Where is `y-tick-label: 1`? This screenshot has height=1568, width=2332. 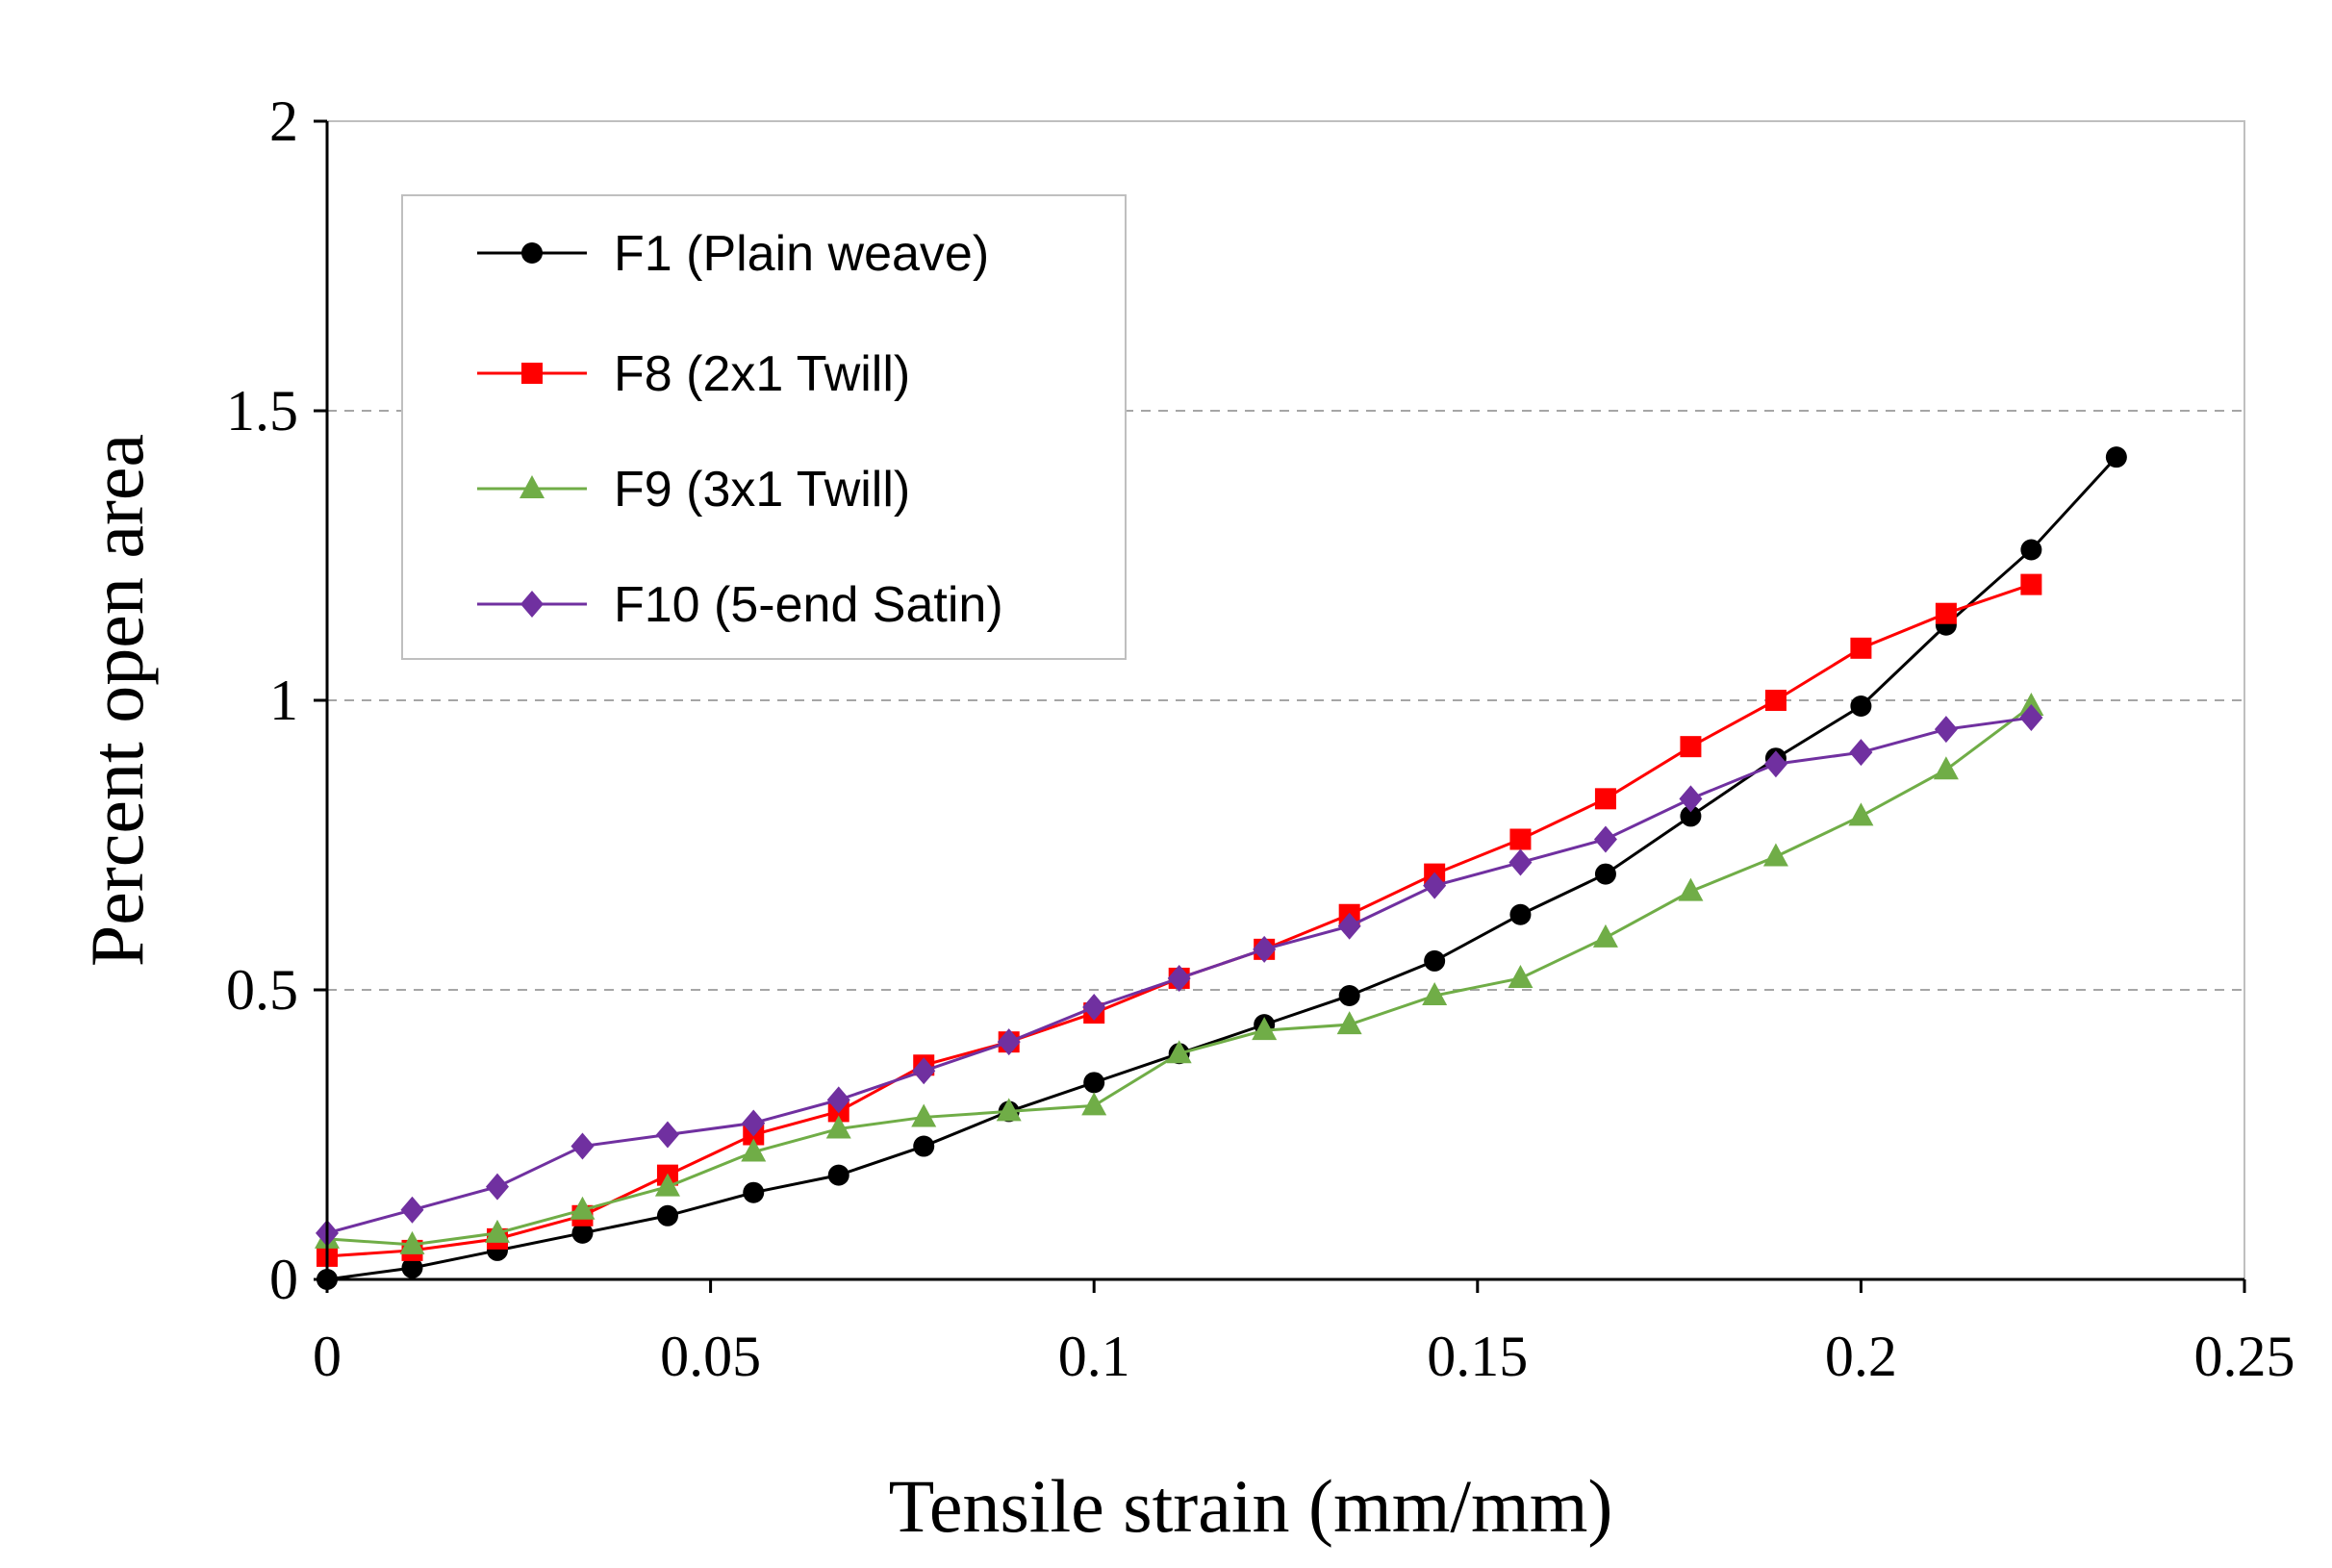 y-tick-label: 1 is located at coordinates (283, 700).